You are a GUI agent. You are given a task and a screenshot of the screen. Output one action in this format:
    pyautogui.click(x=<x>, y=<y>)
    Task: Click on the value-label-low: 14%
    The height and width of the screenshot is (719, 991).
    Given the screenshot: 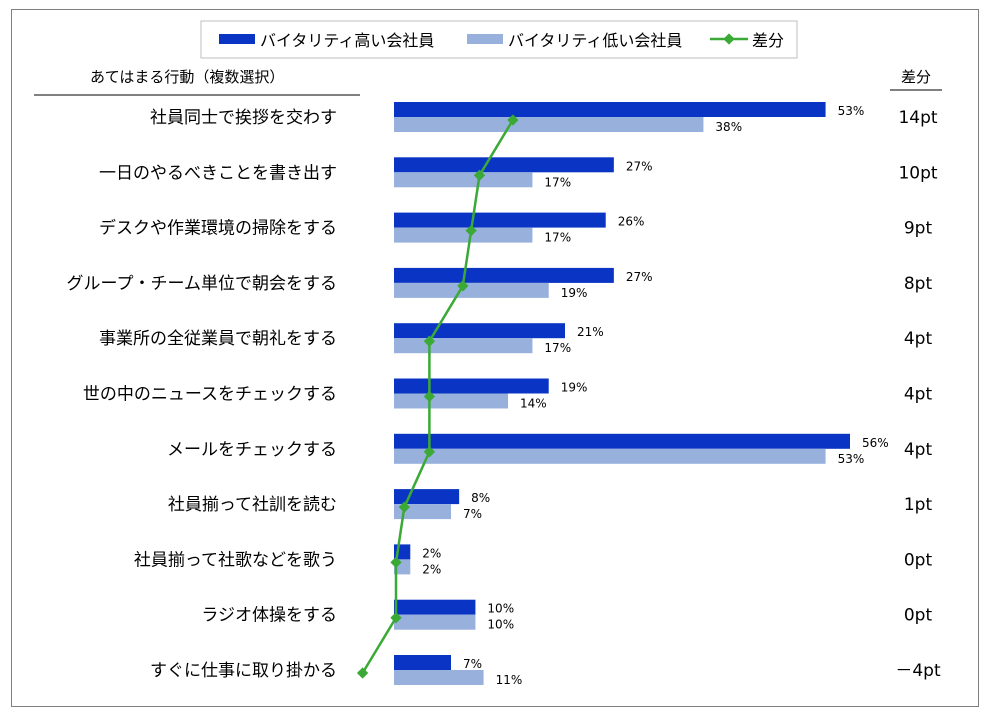 What is the action you would take?
    pyautogui.click(x=533, y=404)
    